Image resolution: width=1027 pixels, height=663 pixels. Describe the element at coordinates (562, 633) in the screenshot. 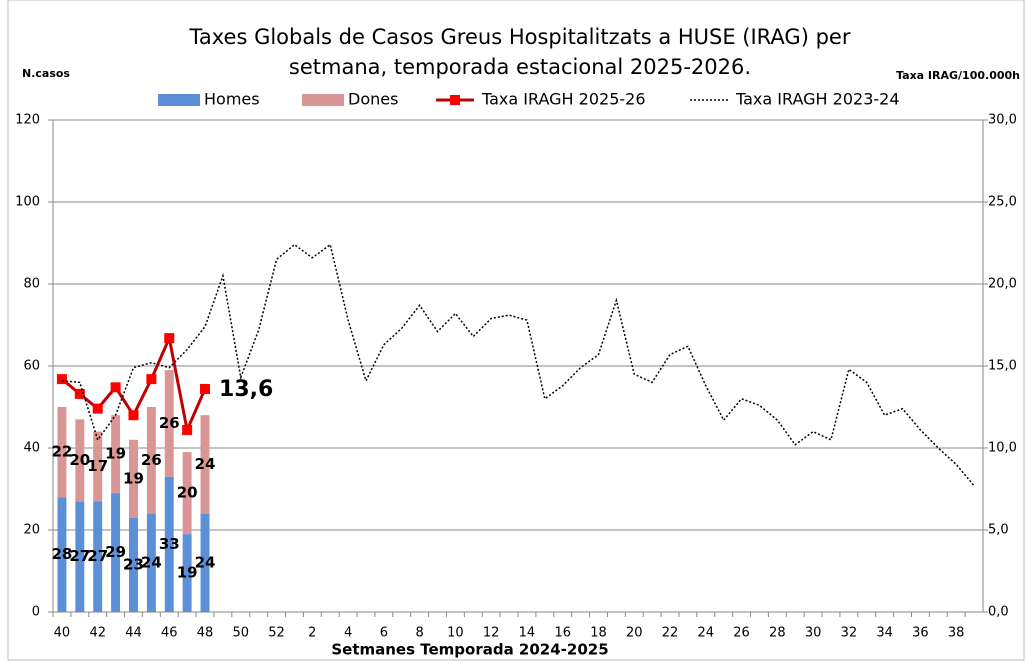

I see `x-tick-label: 16` at that location.